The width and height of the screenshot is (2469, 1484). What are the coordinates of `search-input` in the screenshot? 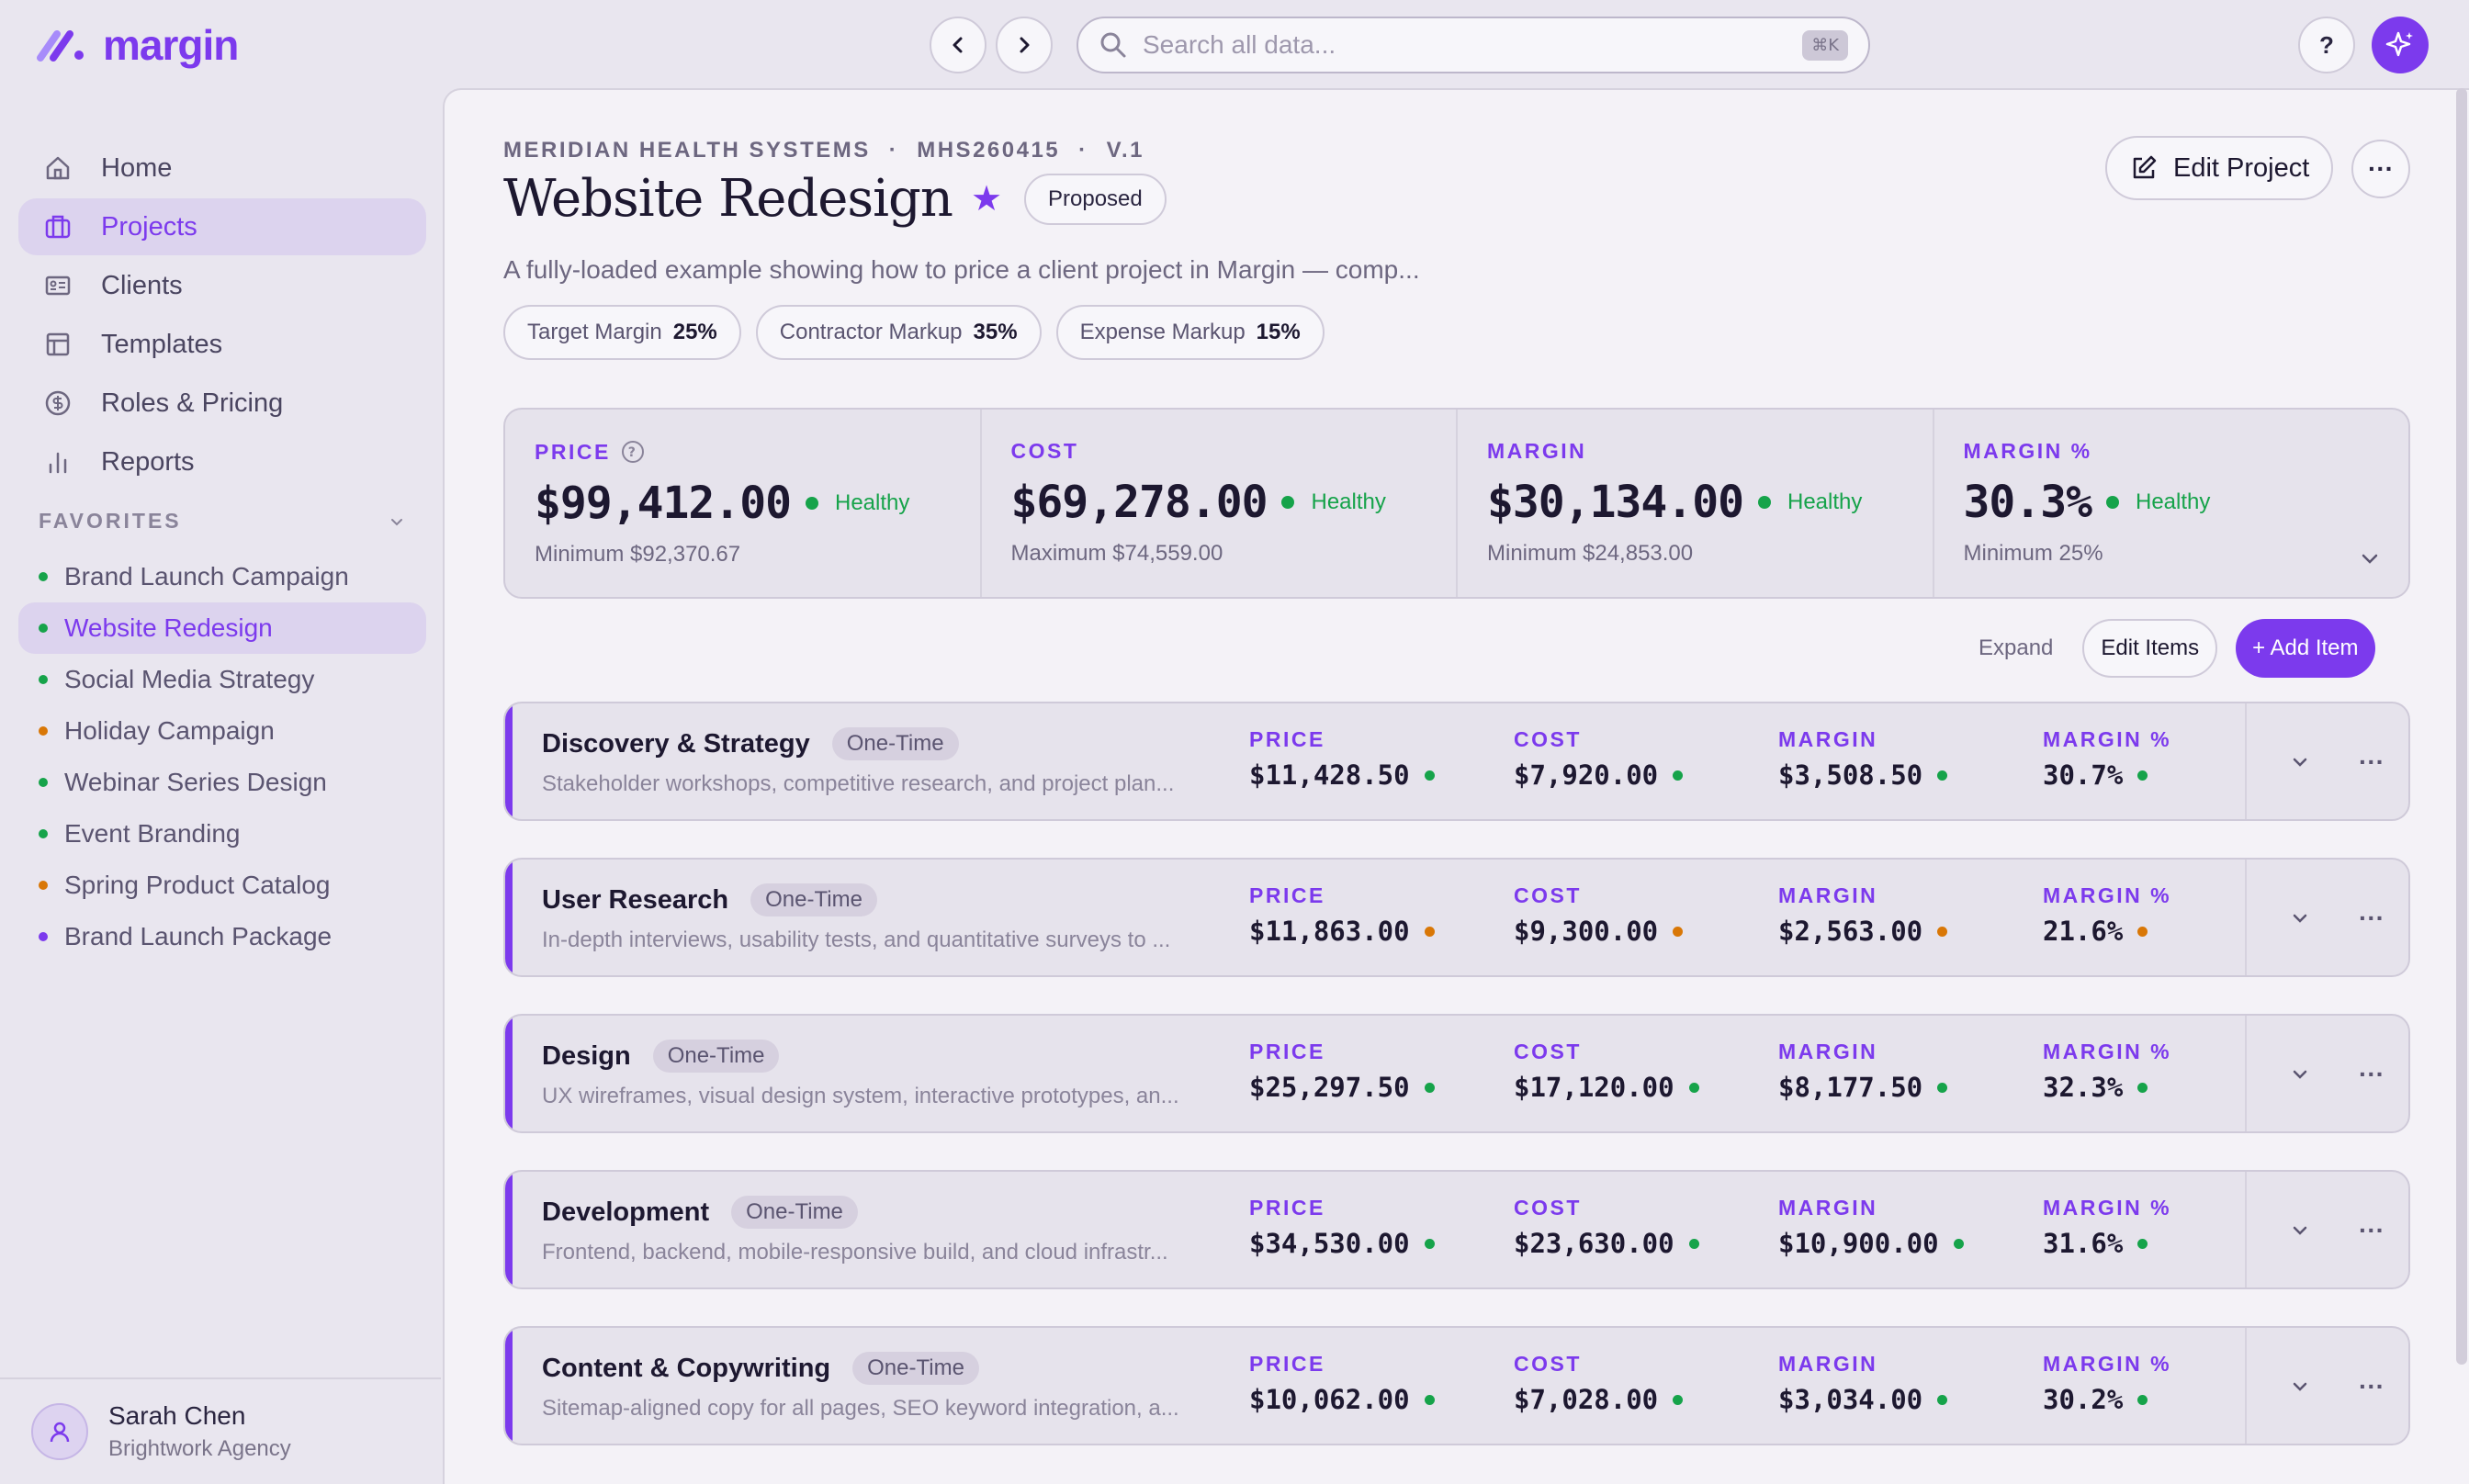 It's located at (1473, 45).